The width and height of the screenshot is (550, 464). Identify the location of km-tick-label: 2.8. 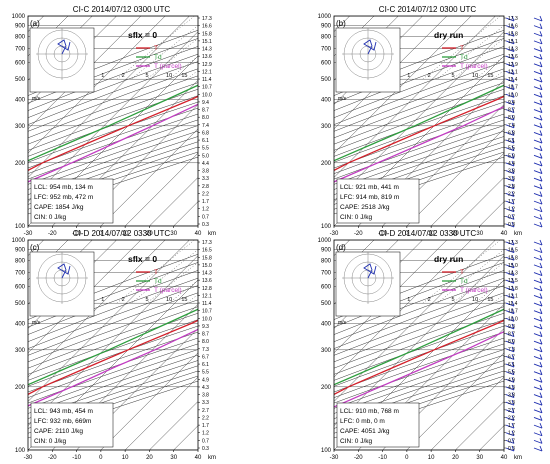
(511, 187).